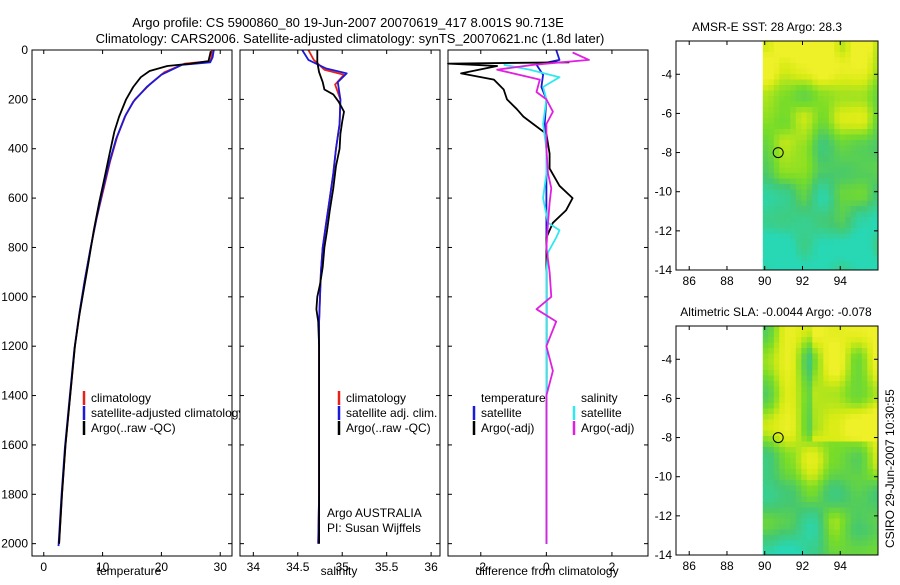  What do you see at coordinates (666, 359) in the screenshot?
I see `y-tick-label: -4` at bounding box center [666, 359].